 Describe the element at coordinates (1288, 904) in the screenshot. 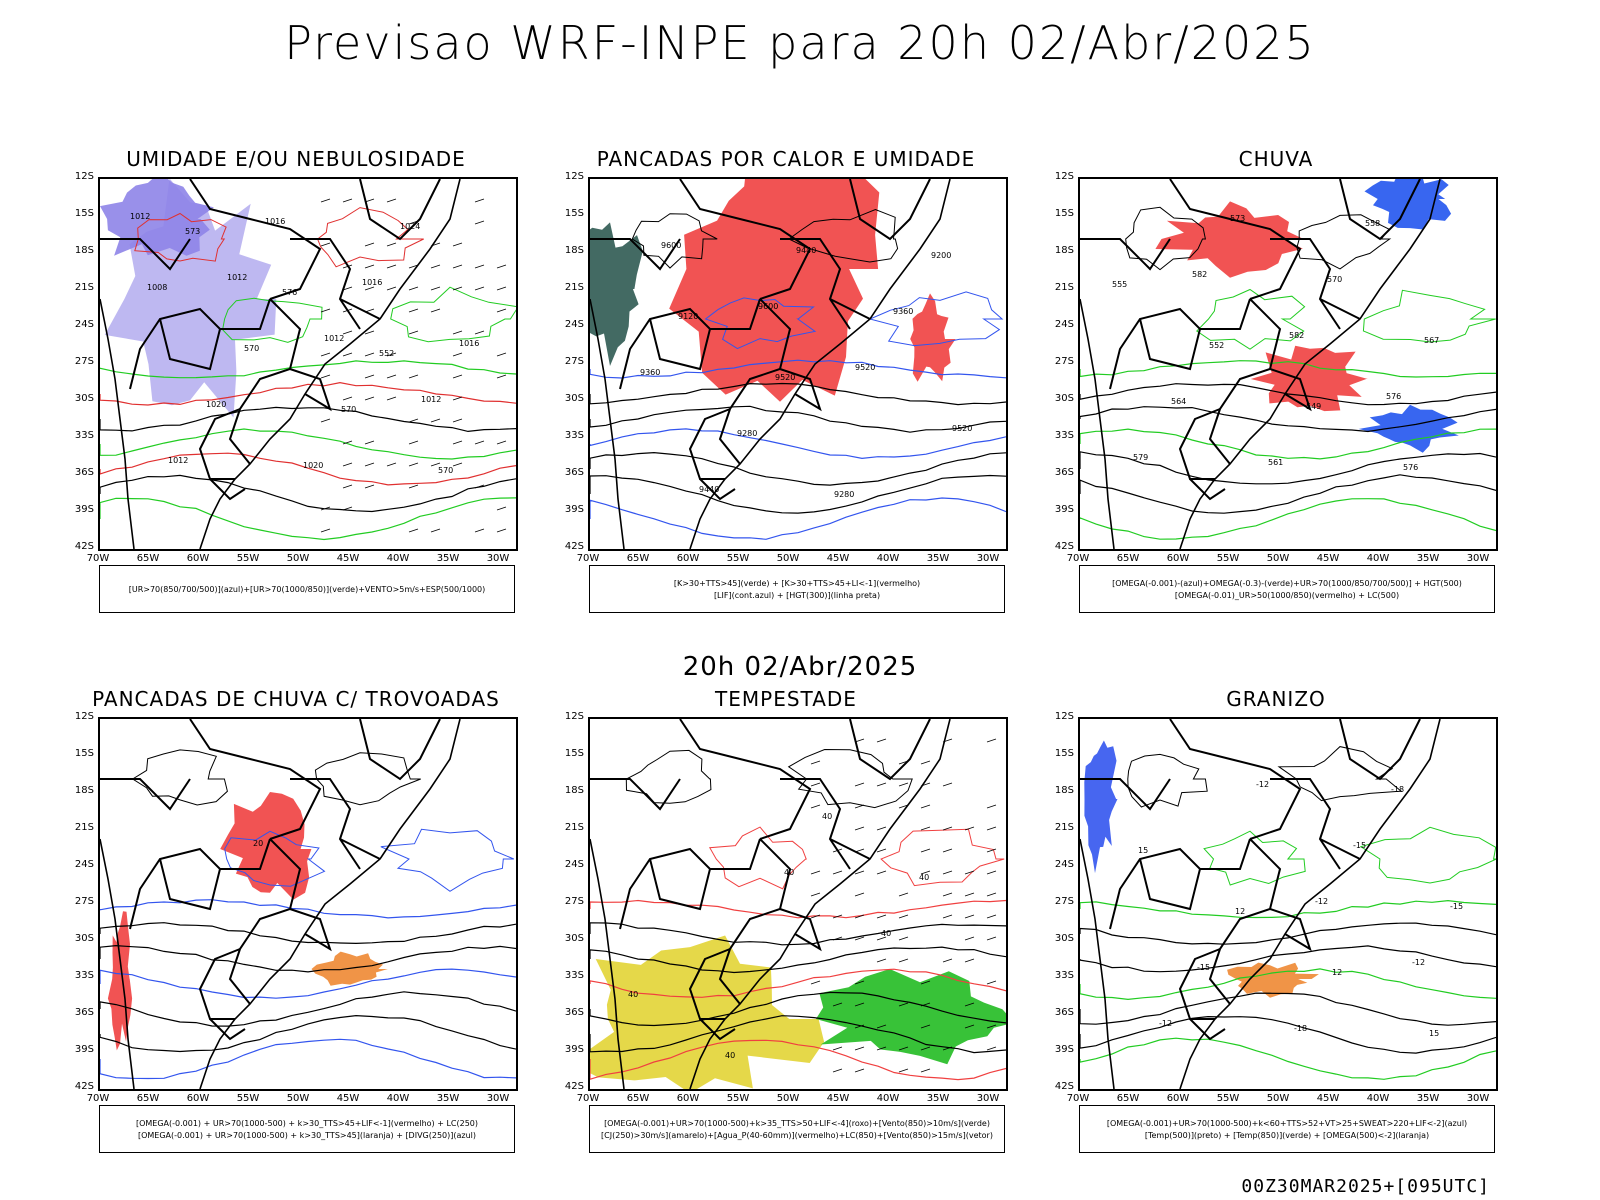

I see `map-frame: -12 -12 -12 -12 -15 -15 -15 -18 -18 15 12 12 15` at that location.